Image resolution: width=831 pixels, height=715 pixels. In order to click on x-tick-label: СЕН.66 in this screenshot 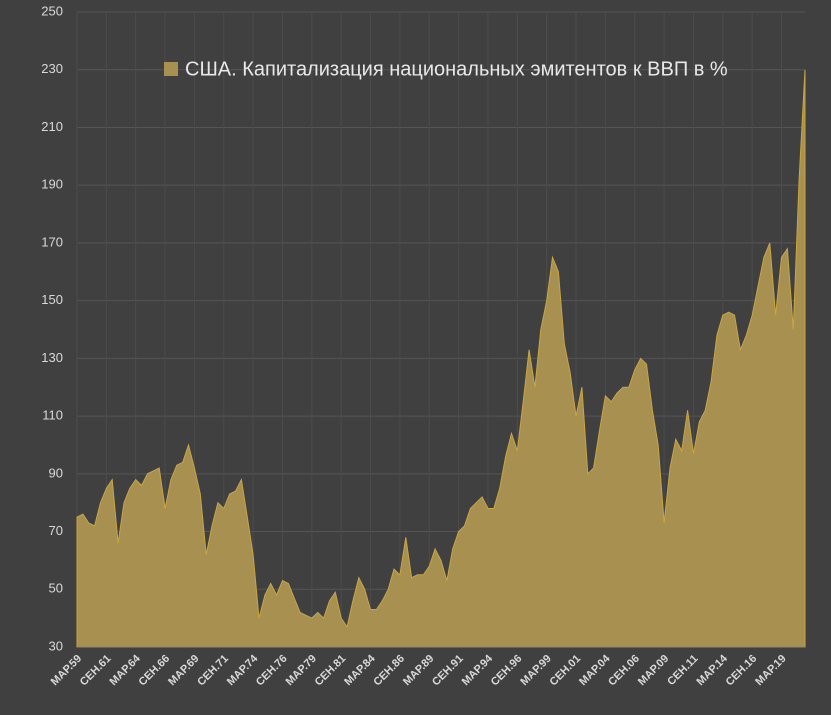, I will do `click(155, 671)`.